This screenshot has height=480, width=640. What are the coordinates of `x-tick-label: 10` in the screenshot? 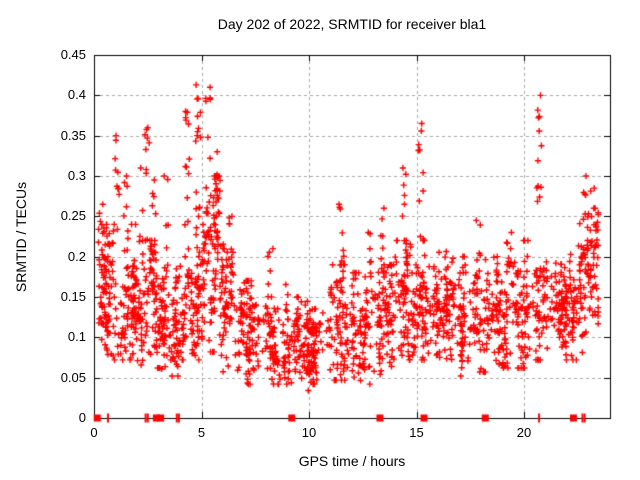 It's located at (309, 432).